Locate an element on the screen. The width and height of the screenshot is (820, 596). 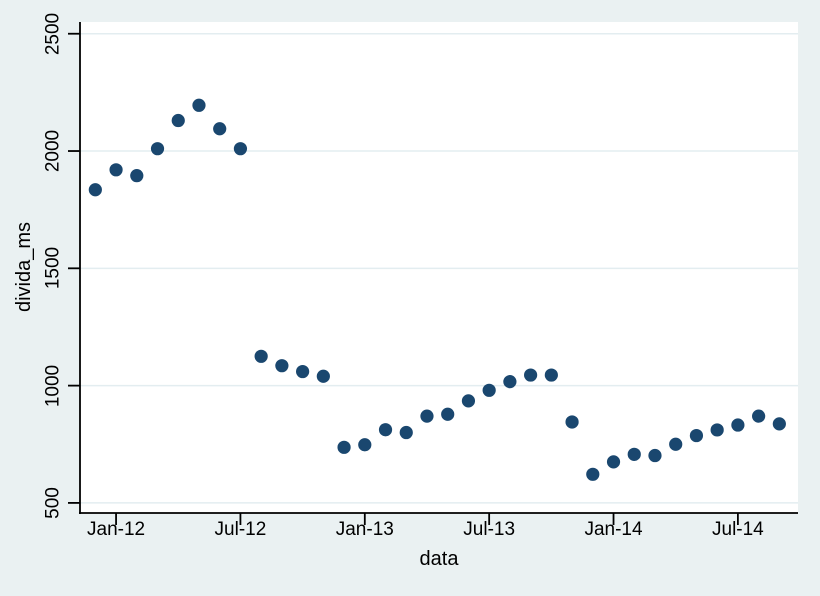
y-tick-label-1500: 1500 is located at coordinates (53, 268).